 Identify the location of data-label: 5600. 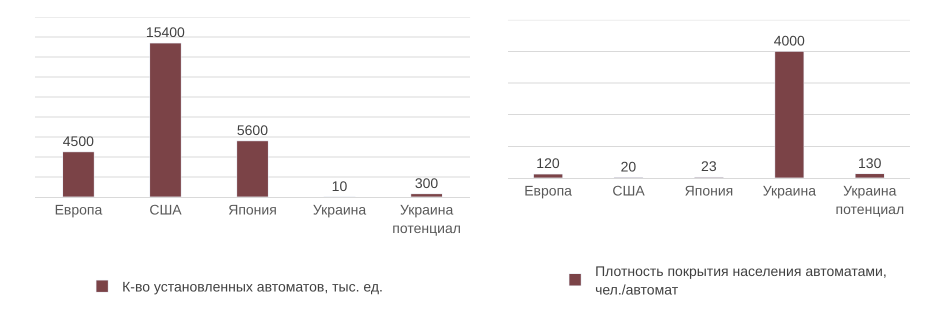
(252, 130).